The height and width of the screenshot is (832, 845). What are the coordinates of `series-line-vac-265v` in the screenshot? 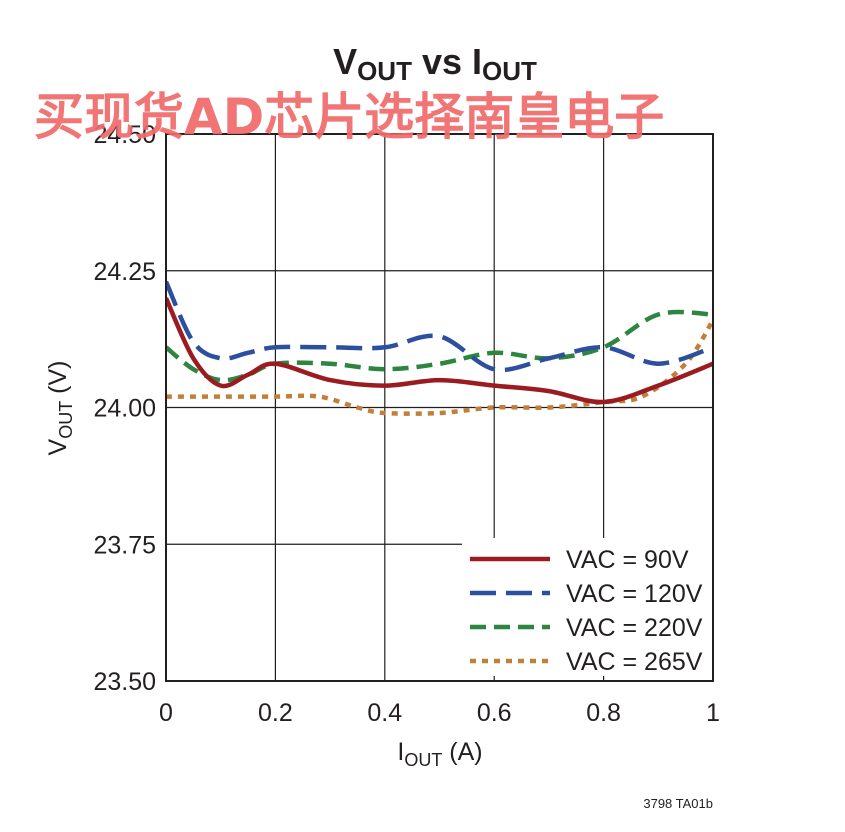 It's located at (439, 367).